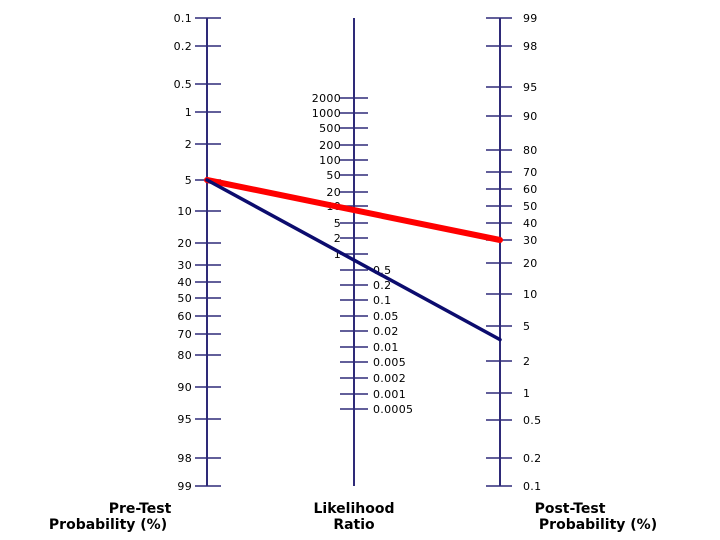 This screenshot has height=540, width=720. Describe the element at coordinates (184, 355) in the screenshot. I see `pretest-tick-label: 80` at that location.